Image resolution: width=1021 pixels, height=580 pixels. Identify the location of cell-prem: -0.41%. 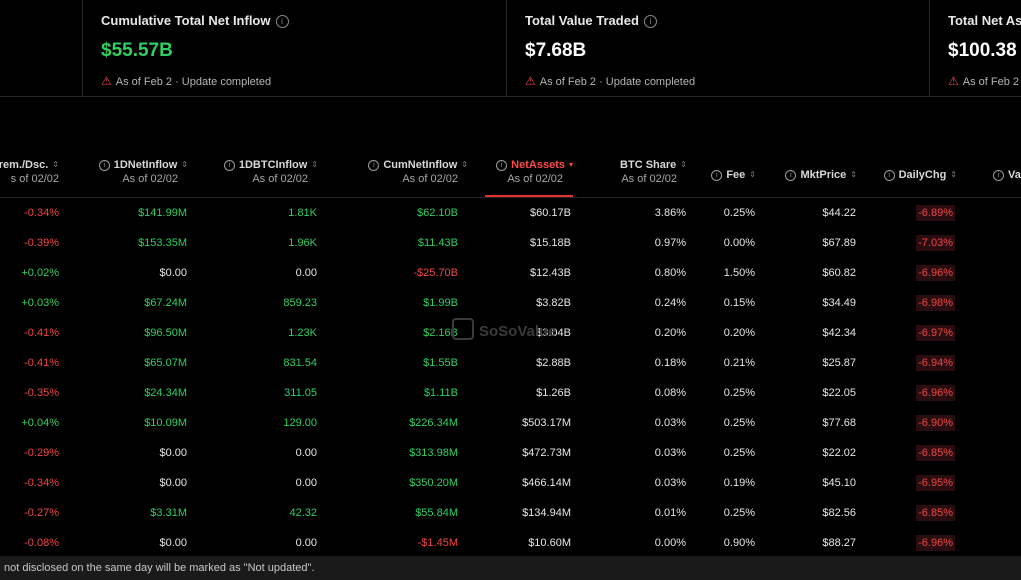
(41, 363).